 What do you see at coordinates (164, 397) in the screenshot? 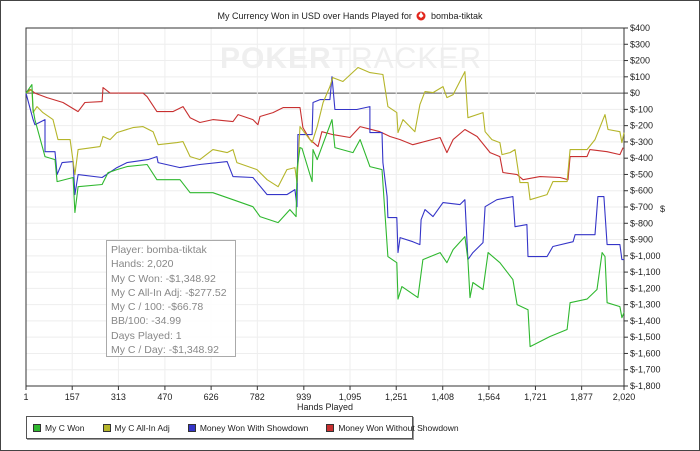
I see `x-tick-label: 470` at bounding box center [164, 397].